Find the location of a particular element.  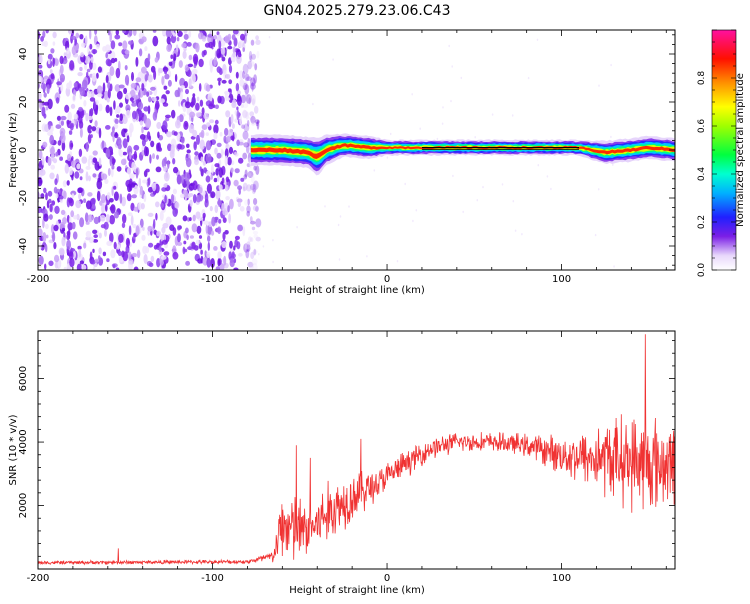

colorbar-label: Normalized spectral amplitude is located at coordinates (740, 150).